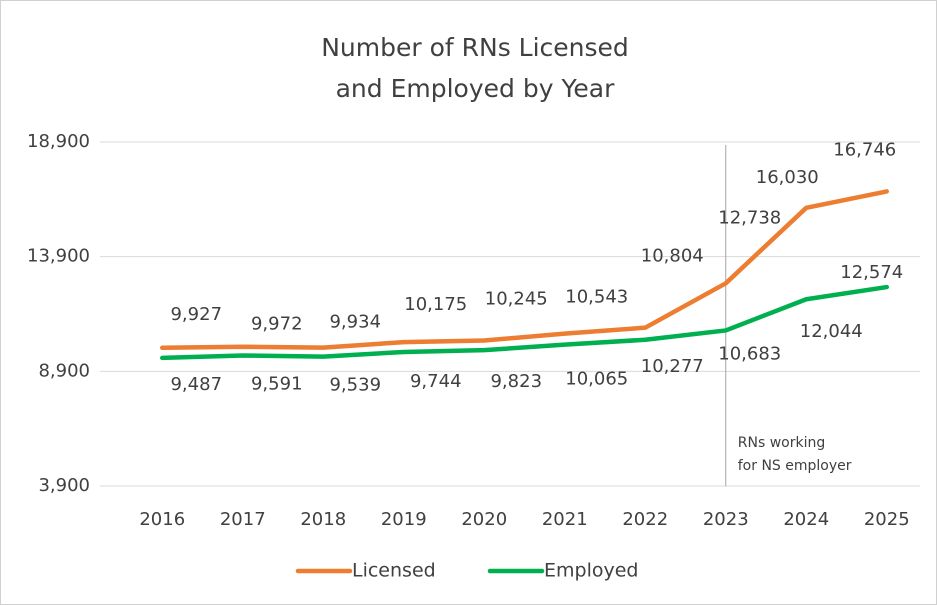  What do you see at coordinates (516, 381) in the screenshot?
I see `data-label: 9,823` at bounding box center [516, 381].